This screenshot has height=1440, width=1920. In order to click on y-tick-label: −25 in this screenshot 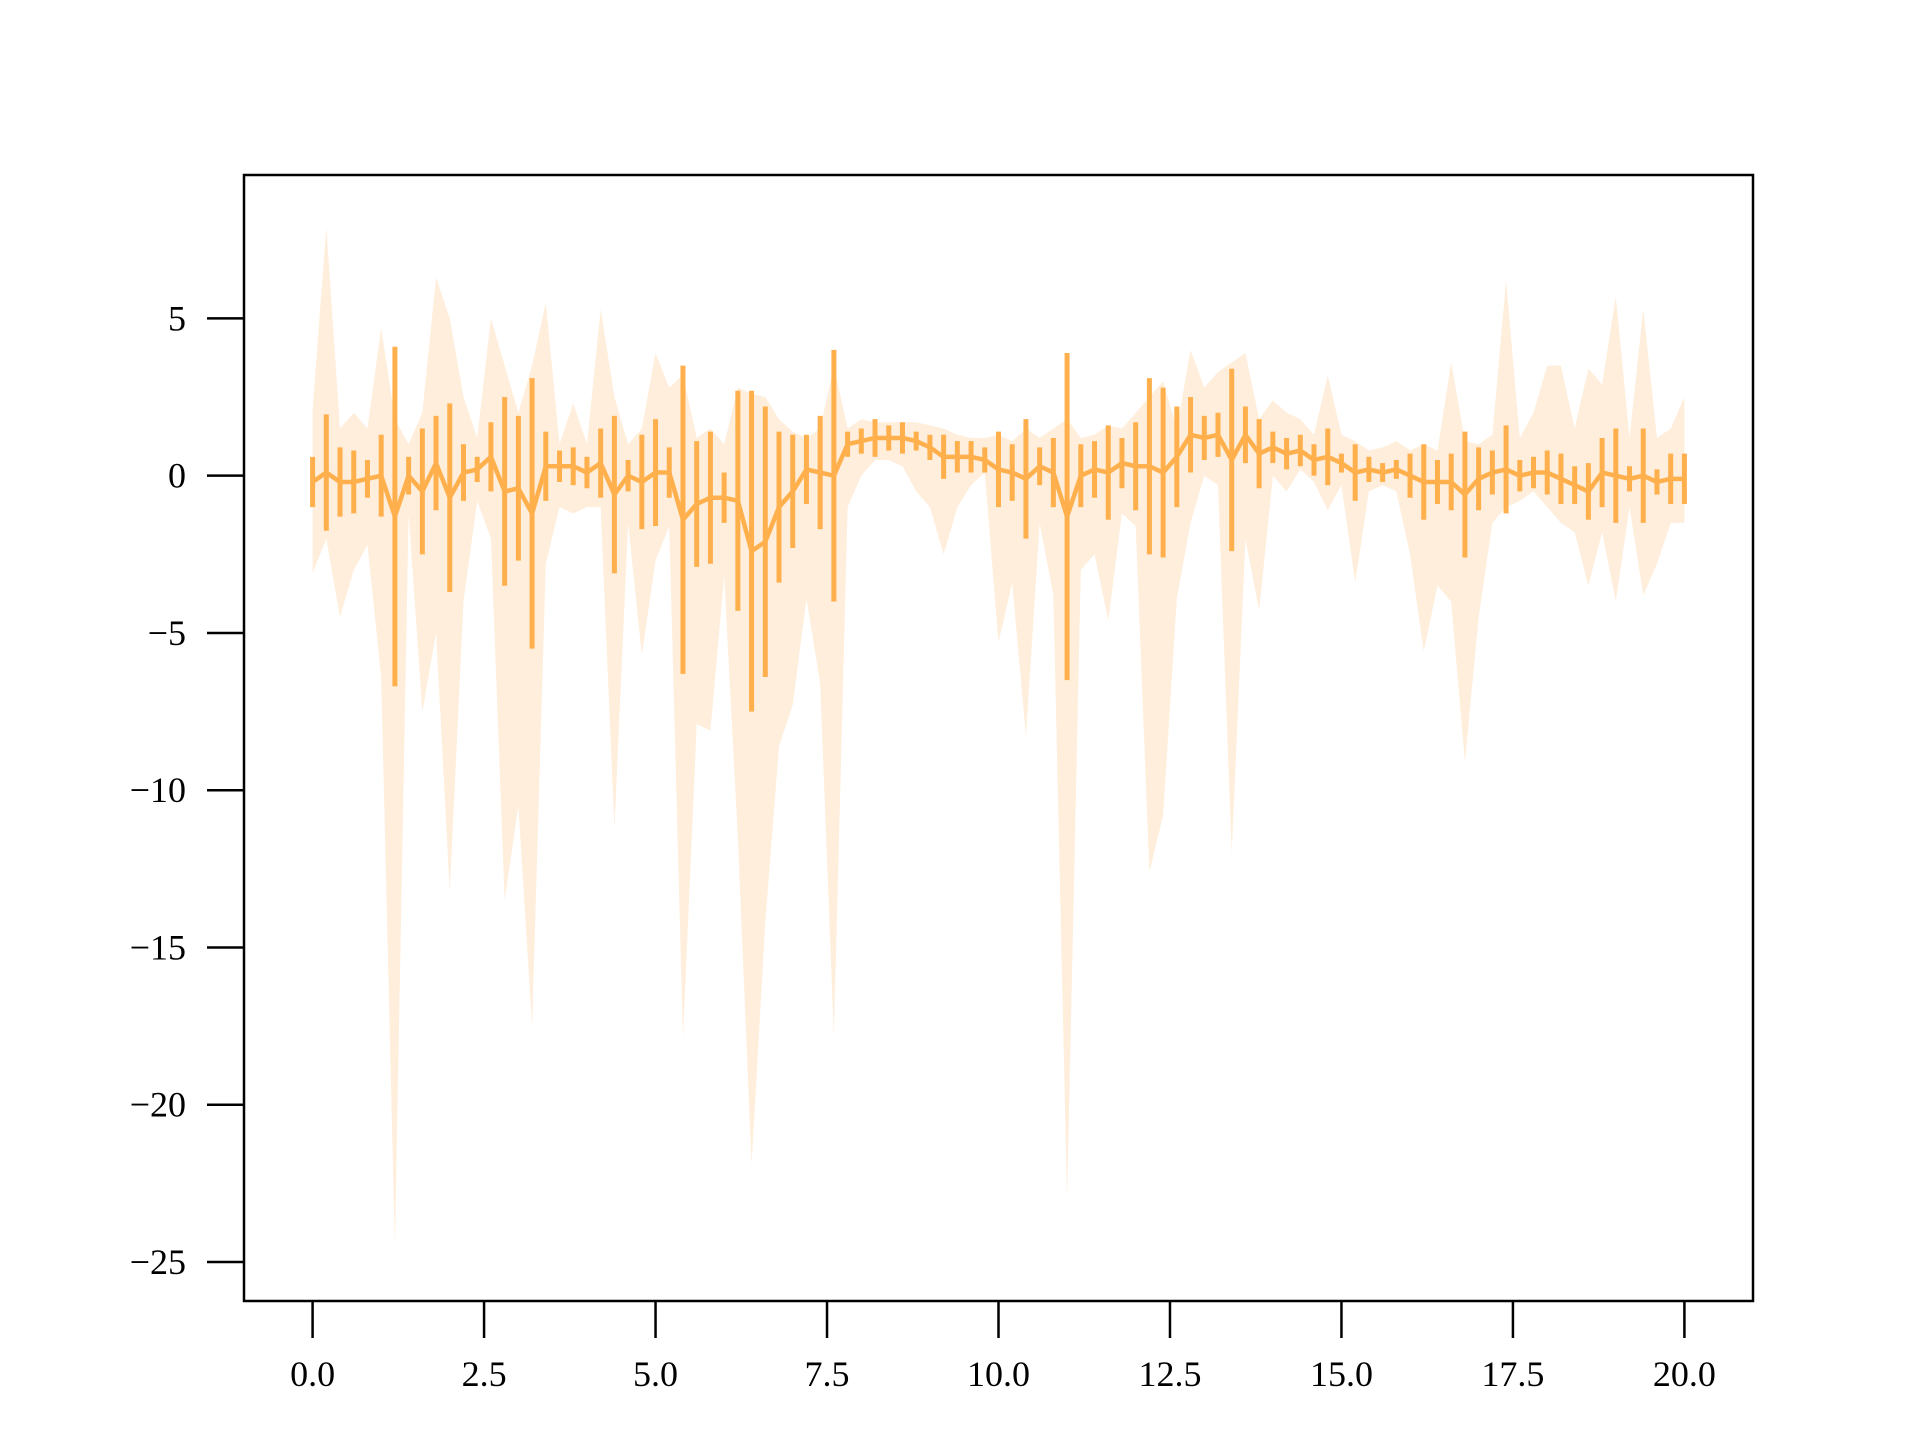, I will do `click(158, 1262)`.